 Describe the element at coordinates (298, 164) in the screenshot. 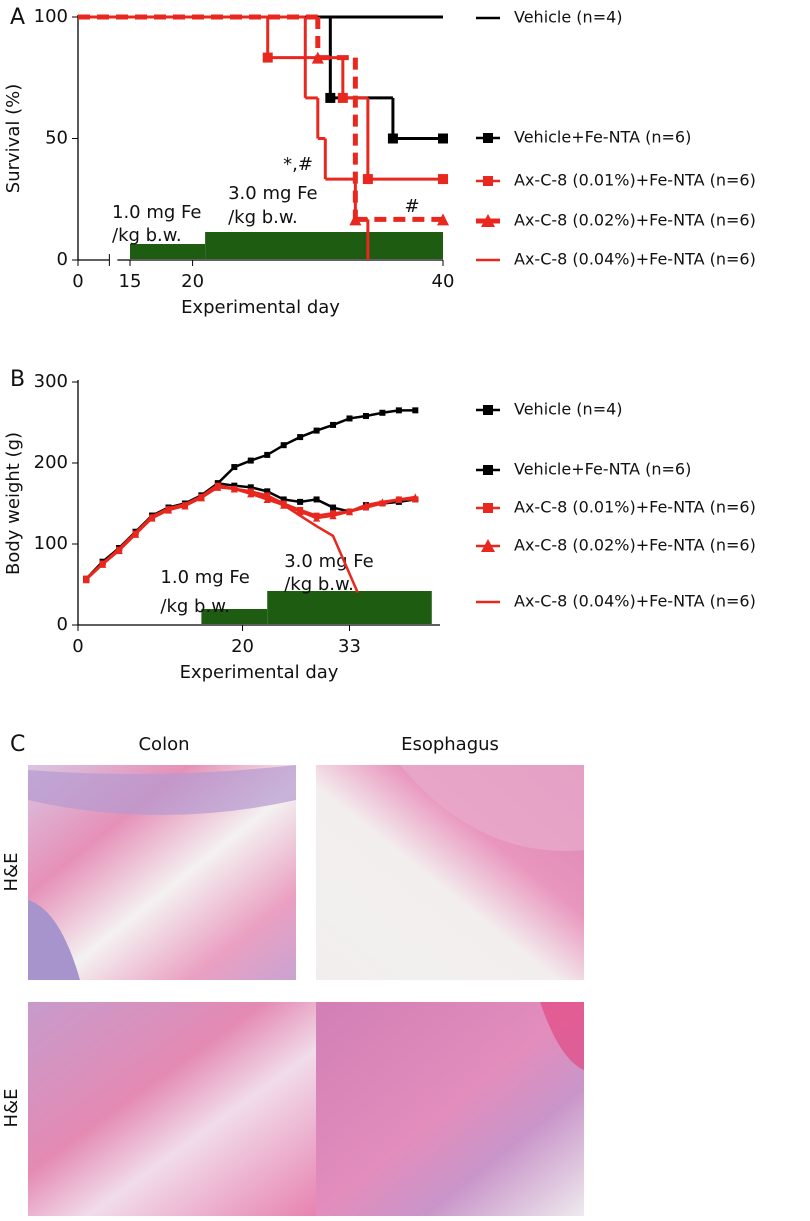

I see `annotation: *,#` at that location.